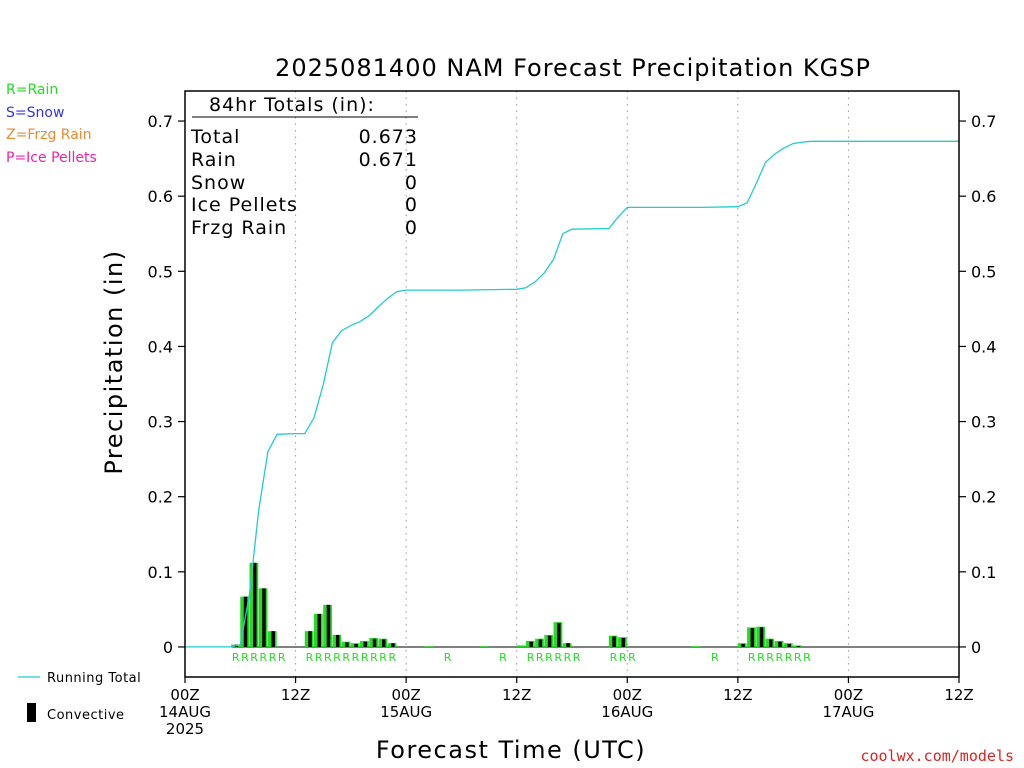  I want to click on bar-convective-h22, so click(384, 643).